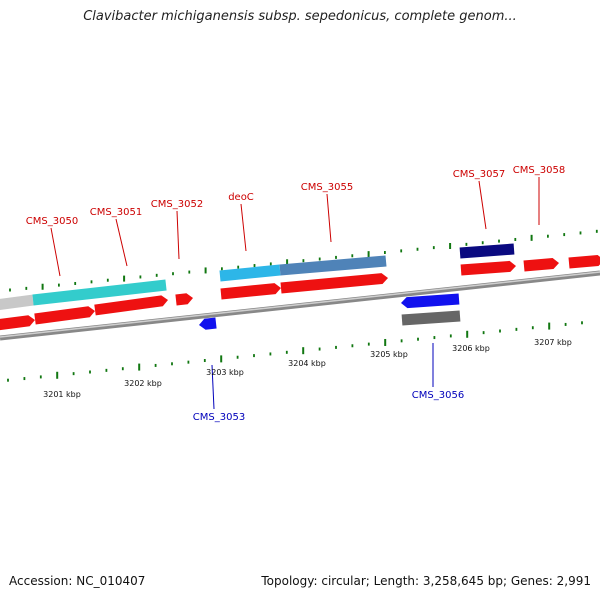  Describe the element at coordinates (241, 197) in the screenshot. I see `gene-label: deoC` at that location.